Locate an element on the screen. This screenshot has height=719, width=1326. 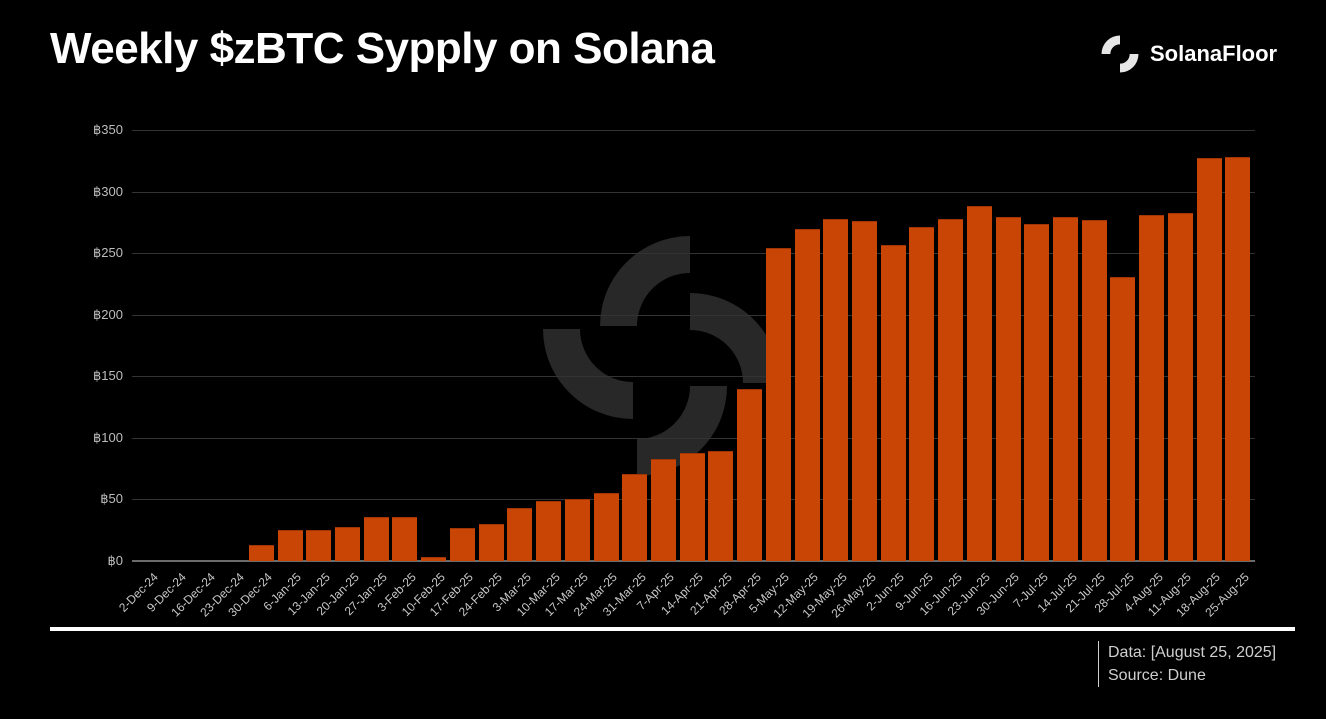
y-axis-tick-label: ฿0 is located at coordinates (115, 560).